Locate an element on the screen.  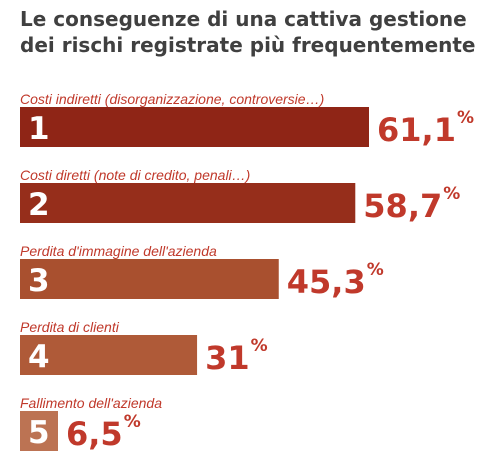
percent-sign-3: % is located at coordinates (375, 270).